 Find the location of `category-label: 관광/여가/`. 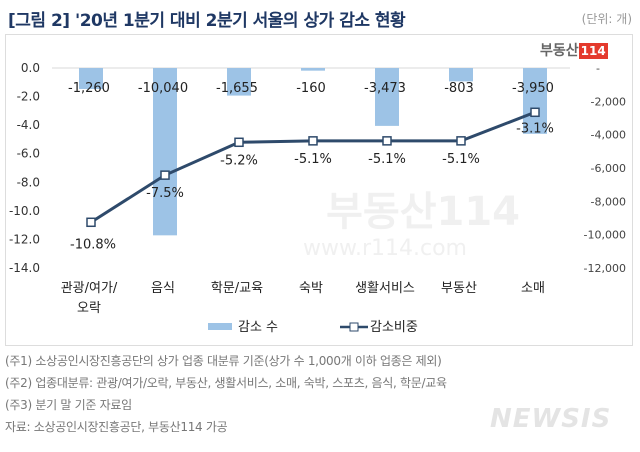

category-label: 관광/여가/ is located at coordinates (89, 288).